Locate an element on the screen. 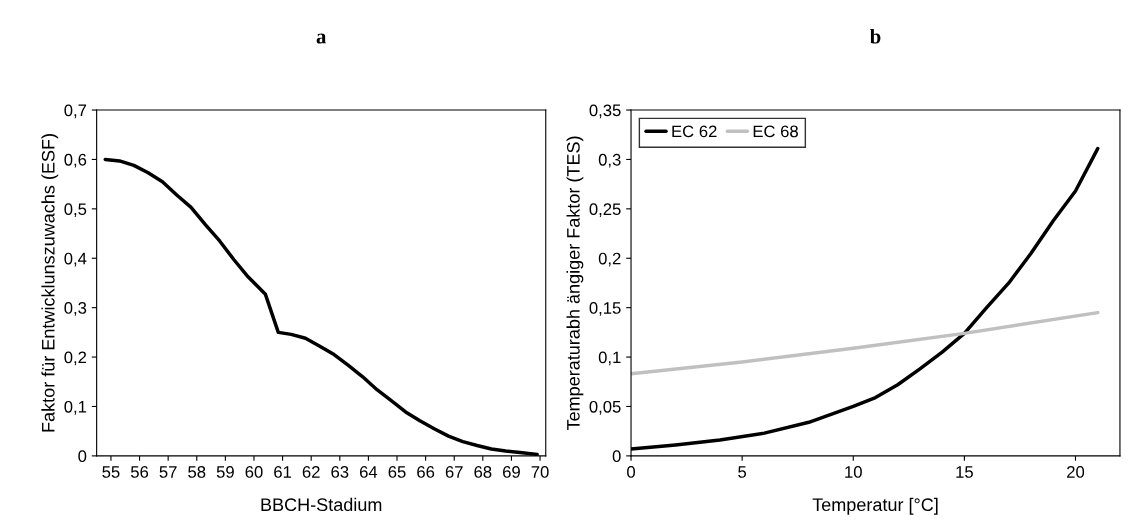 This screenshot has width=1137, height=524. x-tick-label: 20 is located at coordinates (1076, 472).